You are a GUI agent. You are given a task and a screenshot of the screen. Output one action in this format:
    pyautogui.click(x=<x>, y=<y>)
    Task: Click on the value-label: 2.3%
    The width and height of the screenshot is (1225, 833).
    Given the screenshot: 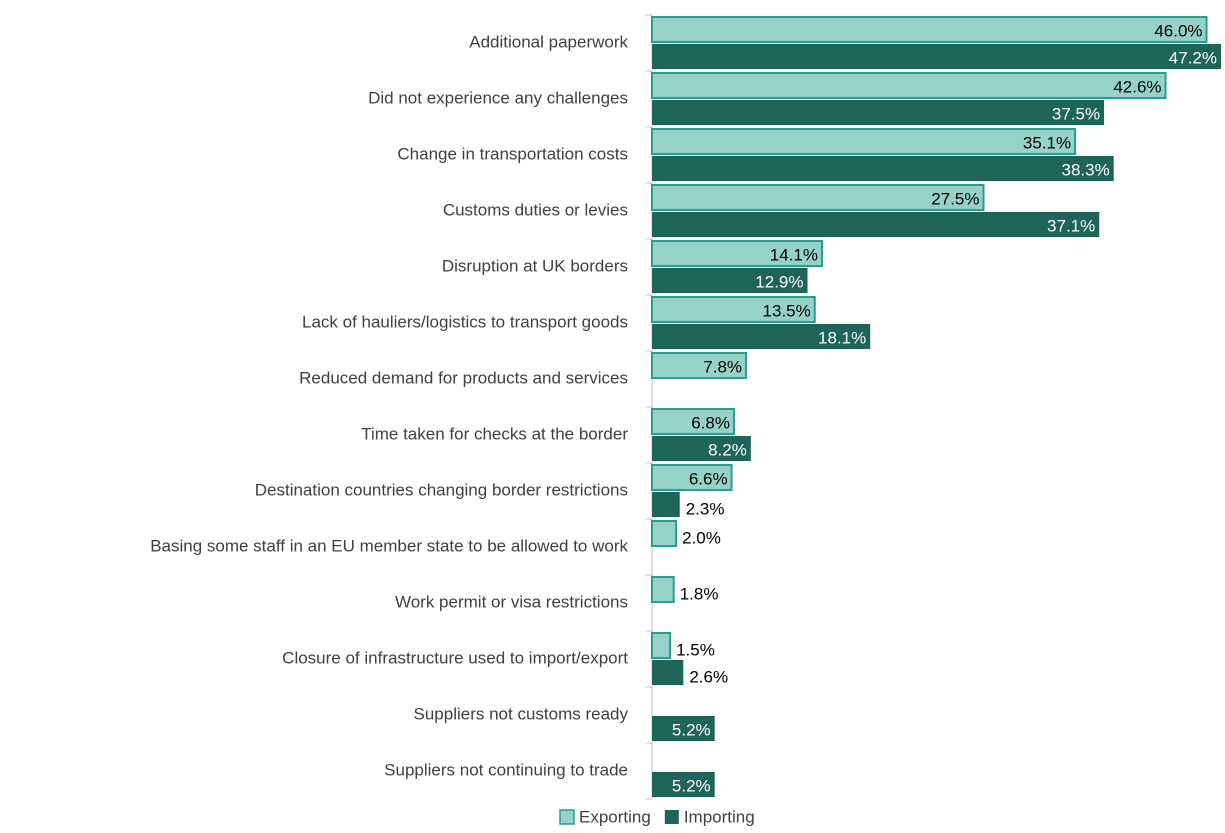 What is the action you would take?
    pyautogui.click(x=705, y=508)
    